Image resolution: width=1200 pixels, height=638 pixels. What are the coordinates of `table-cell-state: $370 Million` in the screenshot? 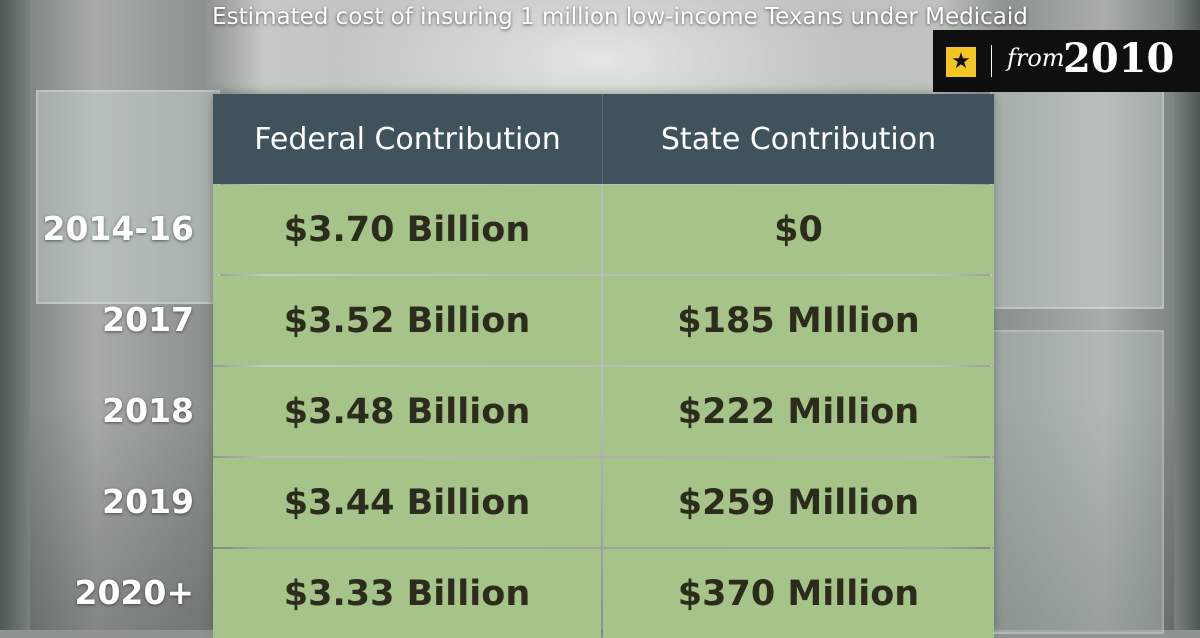 It's located at (798, 593).